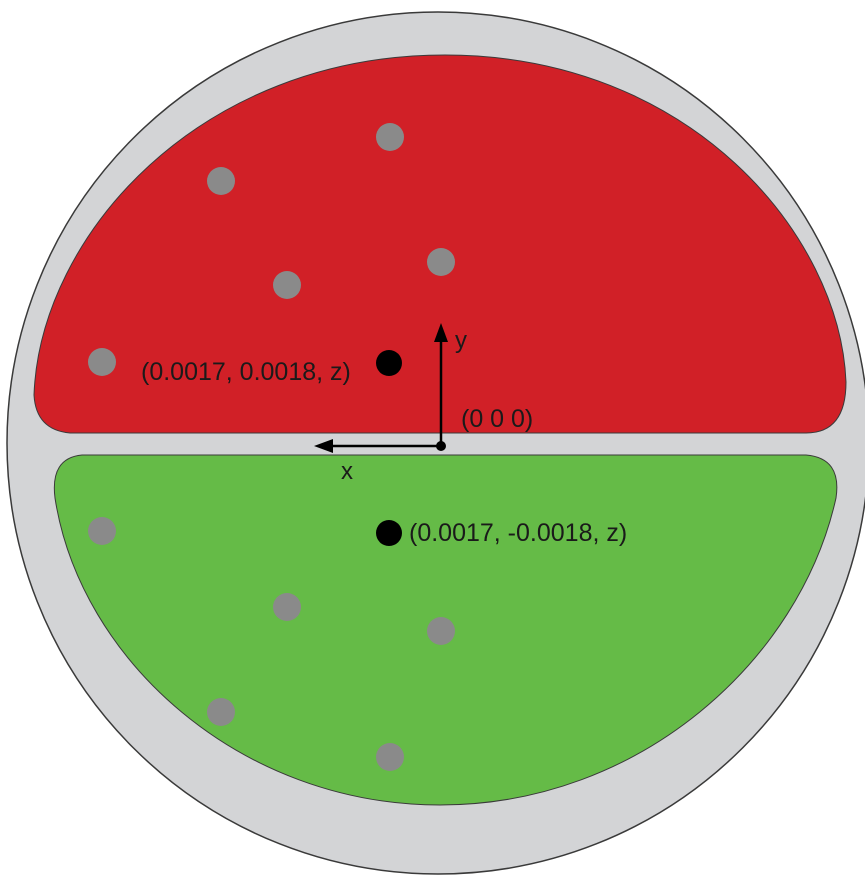  Describe the element at coordinates (518, 533) in the screenshot. I see `lower-point-label: (0.0017, -0.0018, z)` at that location.